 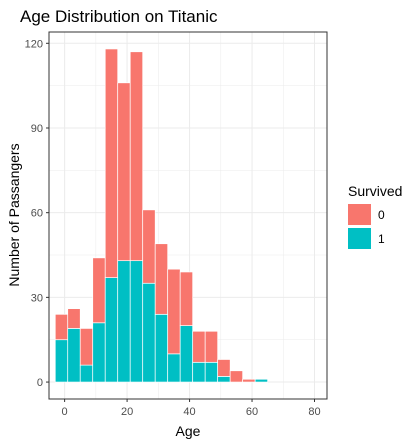 I want to click on y-tick-label: 60, so click(x=37, y=214).